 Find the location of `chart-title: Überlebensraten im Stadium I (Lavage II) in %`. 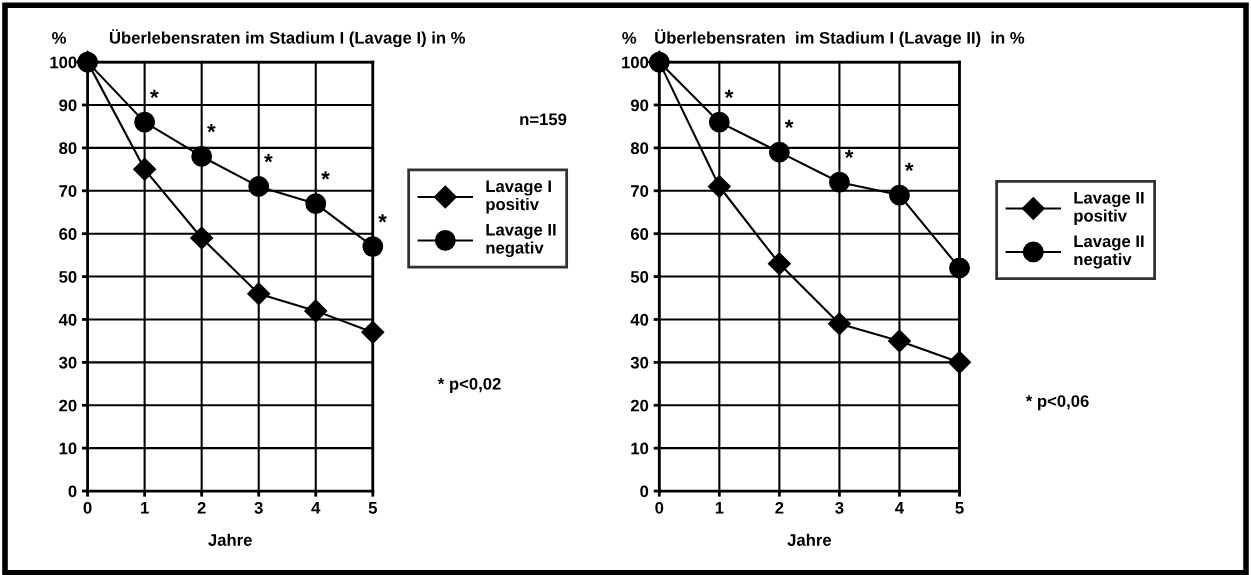

chart-title: Überlebensraten im Stadium I (Lavage II) in % is located at coordinates (840, 38).